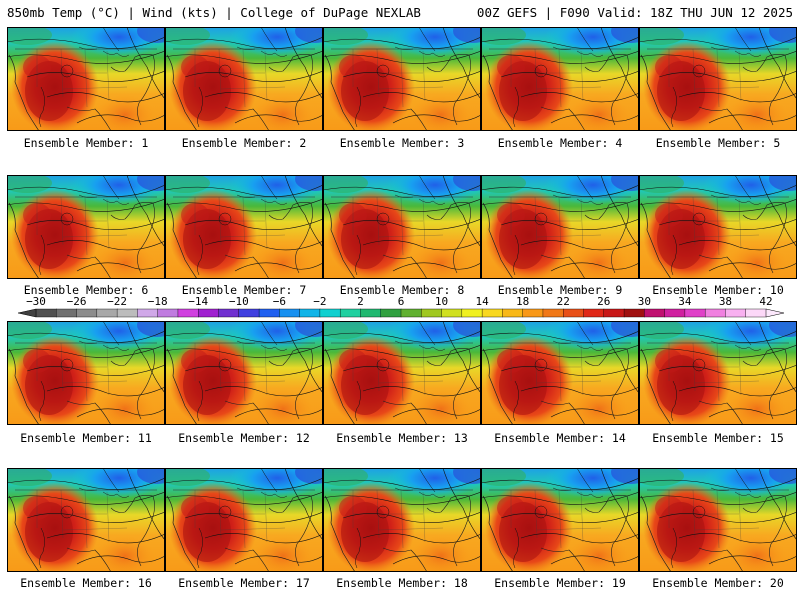  What do you see at coordinates (560, 143) in the screenshot?
I see `caption-member-4: Ensemble Member: 4` at bounding box center [560, 143].